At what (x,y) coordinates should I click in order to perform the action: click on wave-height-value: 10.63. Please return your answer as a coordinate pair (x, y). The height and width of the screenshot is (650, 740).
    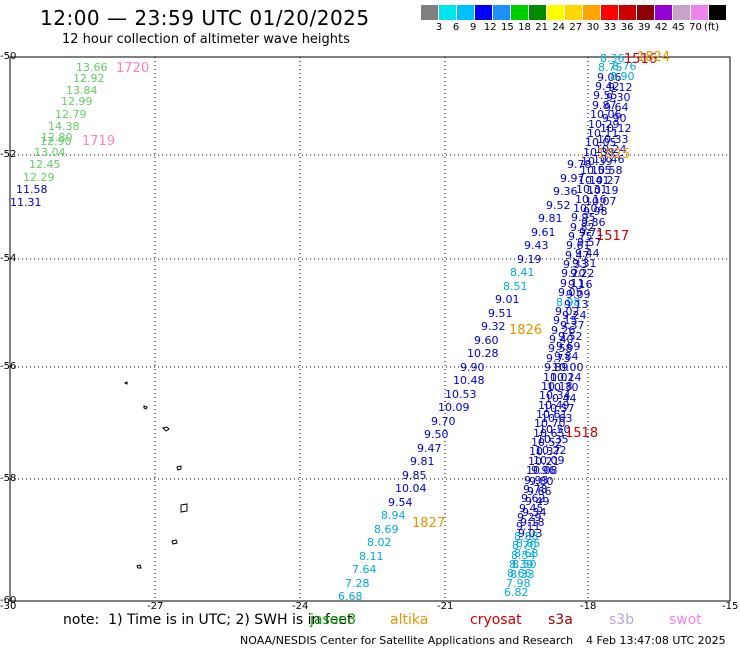
    Looking at the image, I should click on (557, 418).